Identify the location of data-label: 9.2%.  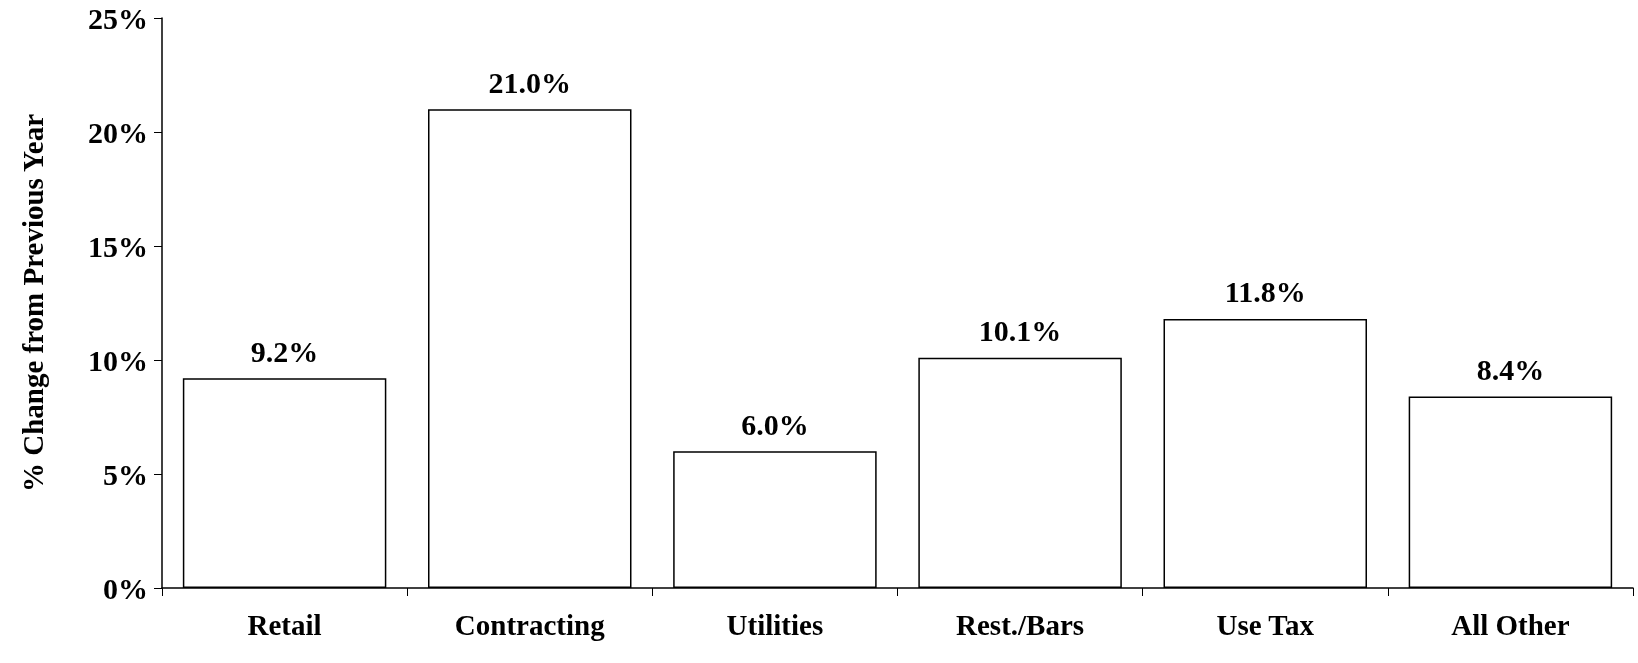
(284, 351).